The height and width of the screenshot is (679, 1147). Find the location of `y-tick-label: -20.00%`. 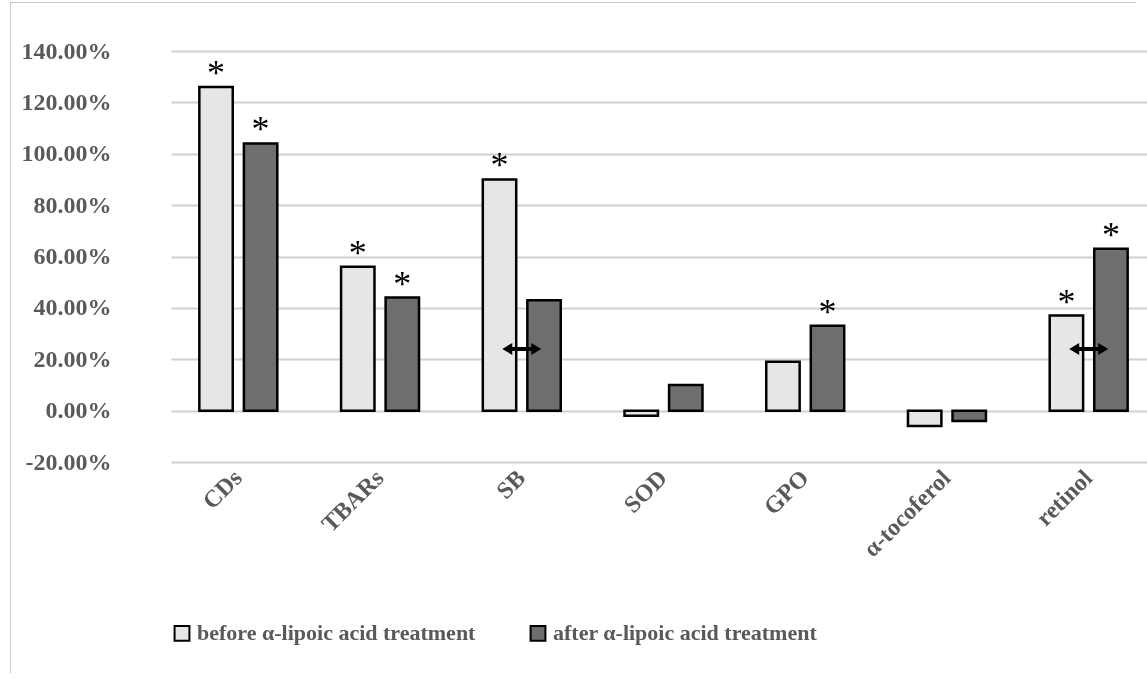

y-tick-label: -20.00% is located at coordinates (68, 461).